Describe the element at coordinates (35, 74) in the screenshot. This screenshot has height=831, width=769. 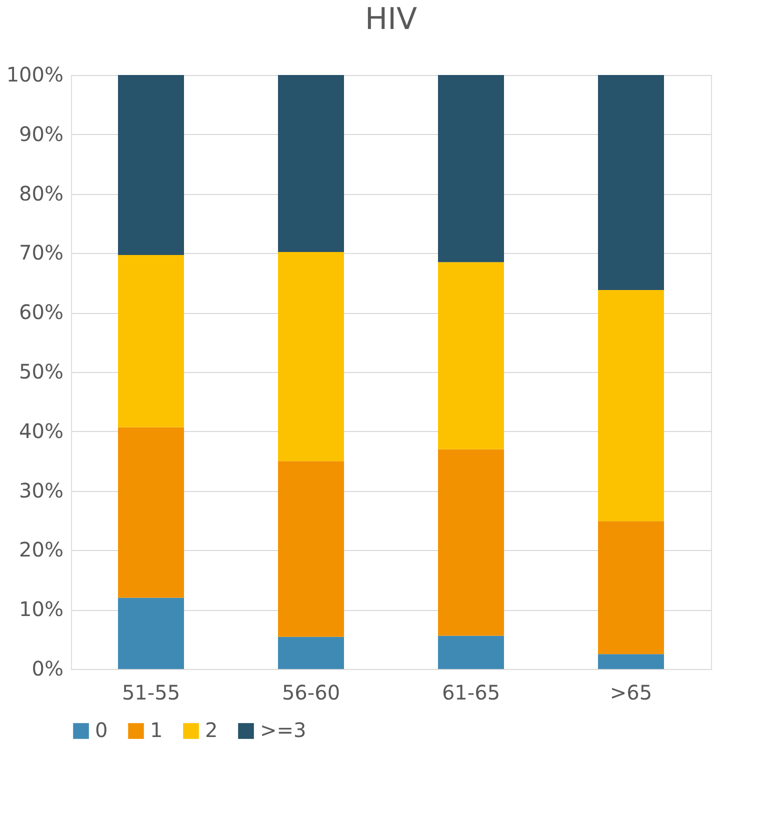
I see `y-tick-label: 100%` at that location.